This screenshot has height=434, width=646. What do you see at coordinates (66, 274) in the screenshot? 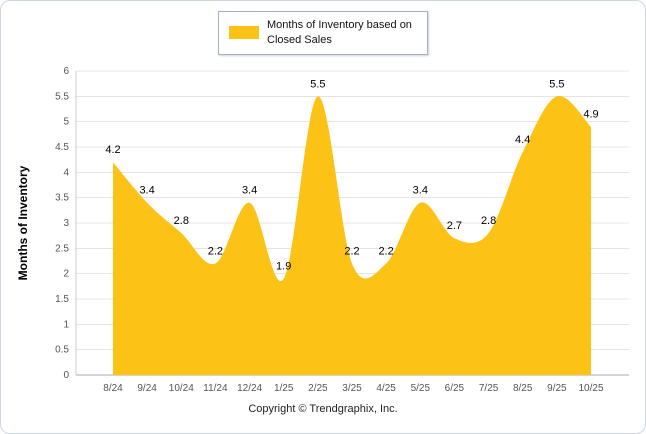
I see `y-tick-label: 2` at bounding box center [66, 274].